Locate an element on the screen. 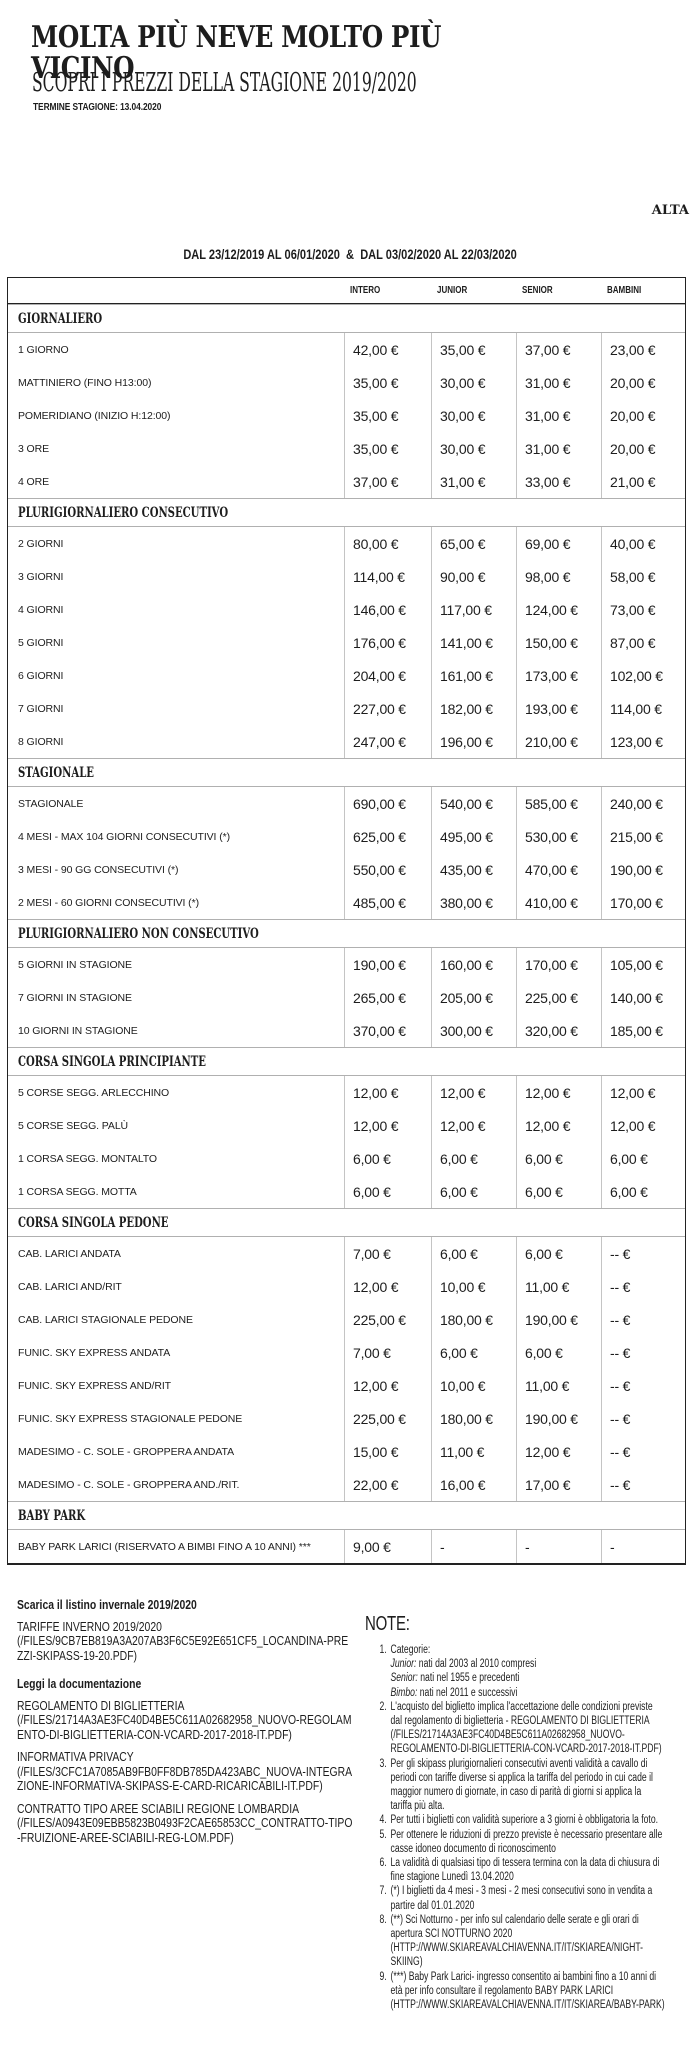 This screenshot has width=700, height=2062. price-cell: 117,00 € is located at coordinates (473, 609).